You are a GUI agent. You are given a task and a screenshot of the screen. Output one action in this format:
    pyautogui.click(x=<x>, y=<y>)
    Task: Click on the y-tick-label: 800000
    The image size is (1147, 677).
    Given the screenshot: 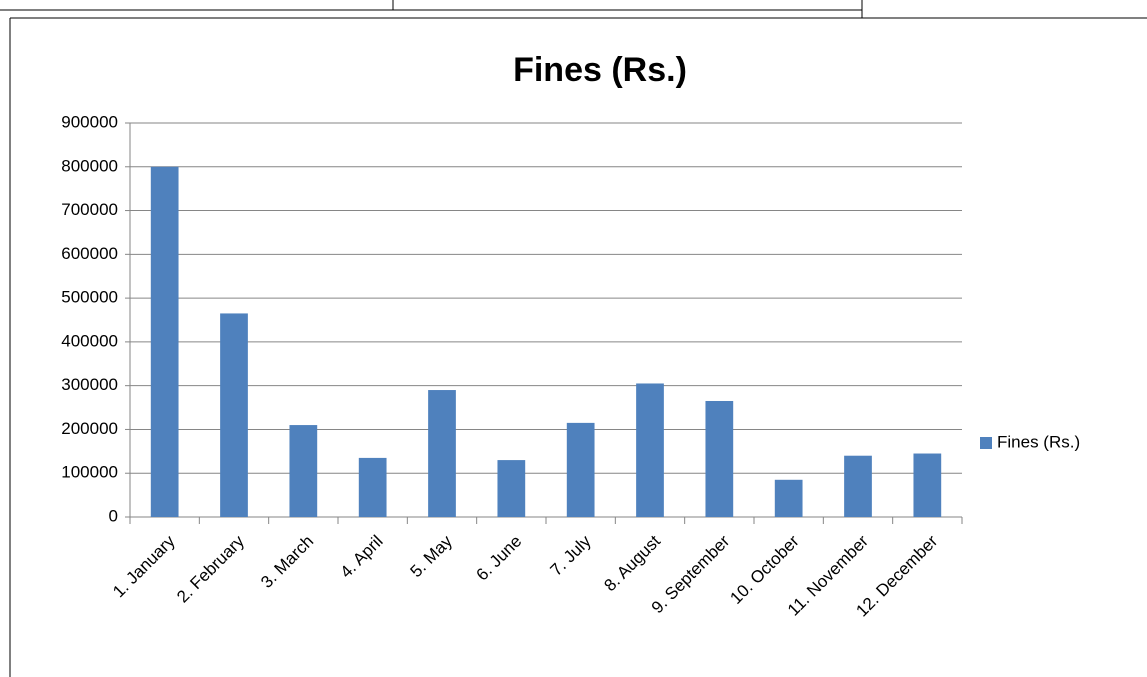 What is the action you would take?
    pyautogui.click(x=89, y=165)
    